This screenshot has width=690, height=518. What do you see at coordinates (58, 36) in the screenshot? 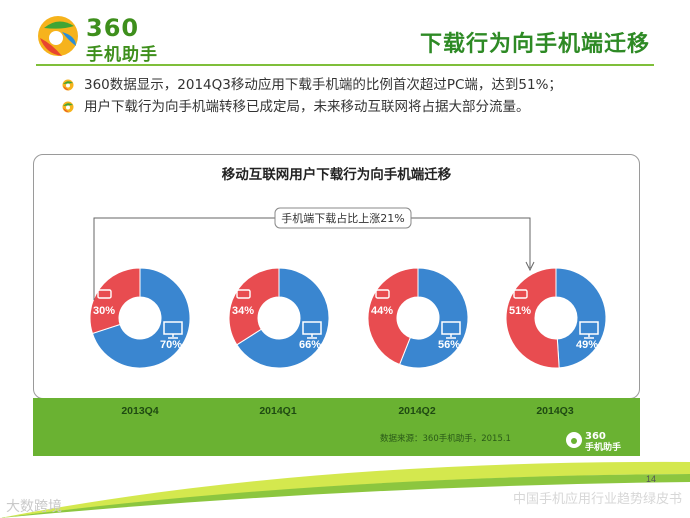
I see `logo-mark-icon` at bounding box center [58, 36].